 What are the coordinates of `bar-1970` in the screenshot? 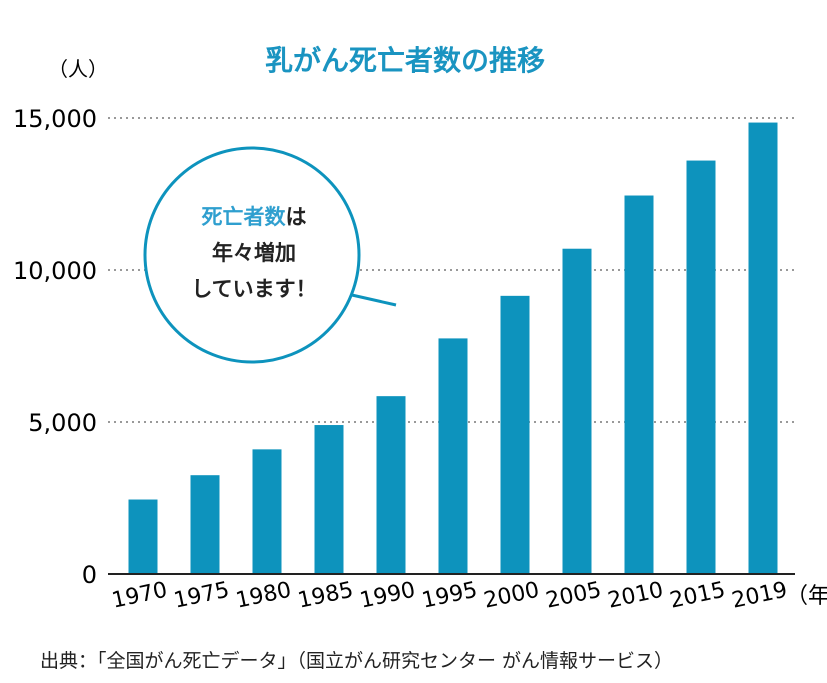 It's located at (143, 536).